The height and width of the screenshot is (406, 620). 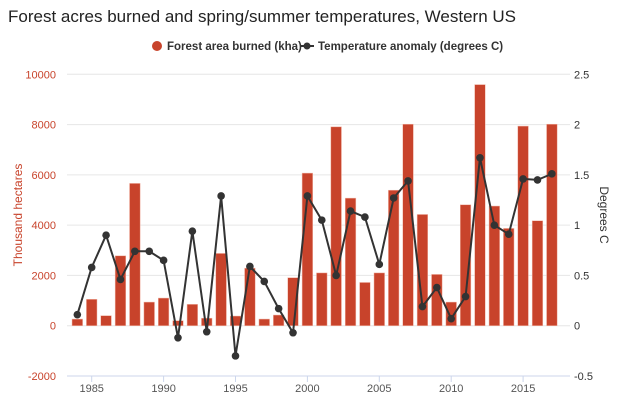 I want to click on legend-item-temperature: Temperature anomaly (degrees C), so click(x=401, y=47).